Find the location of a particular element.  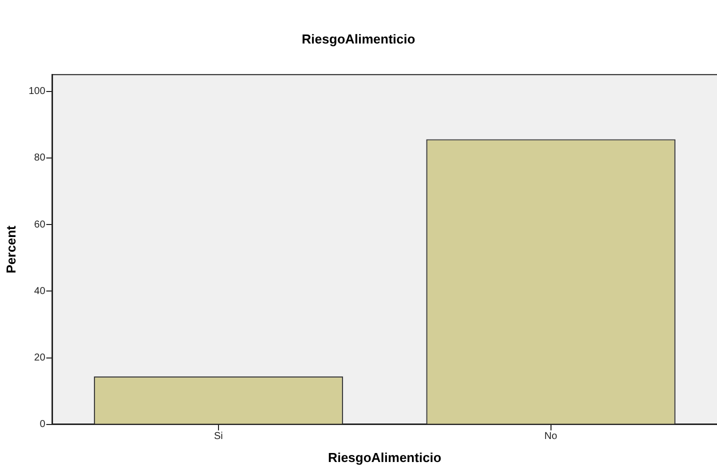

x-axis-title: RiesgoAlimenticio is located at coordinates (385, 457).